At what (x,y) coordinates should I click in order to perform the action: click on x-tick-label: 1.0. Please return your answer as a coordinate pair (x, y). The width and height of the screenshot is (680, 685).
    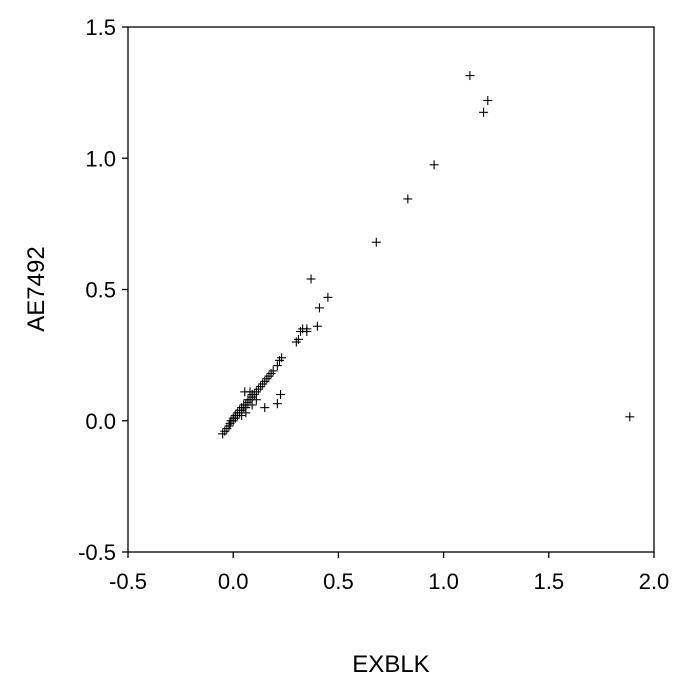
    Looking at the image, I should click on (443, 581).